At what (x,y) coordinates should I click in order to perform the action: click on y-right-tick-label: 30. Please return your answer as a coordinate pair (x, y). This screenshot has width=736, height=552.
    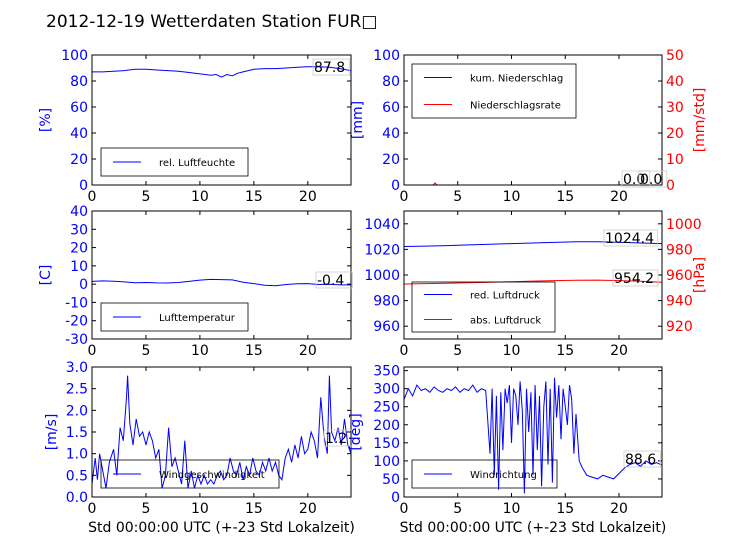
    Looking at the image, I should click on (675, 108).